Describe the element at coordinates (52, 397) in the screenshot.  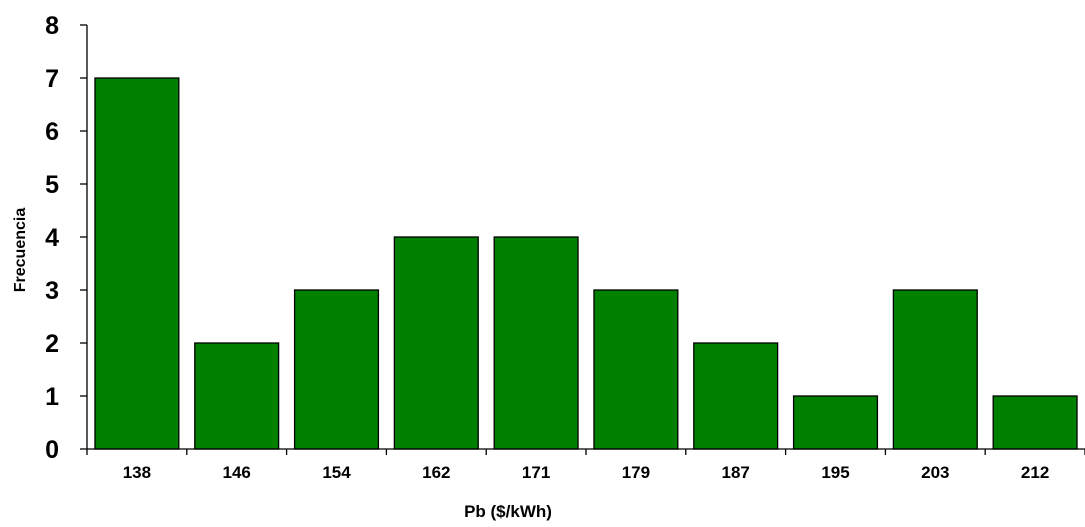
I see `y-tick-label: 1` at that location.